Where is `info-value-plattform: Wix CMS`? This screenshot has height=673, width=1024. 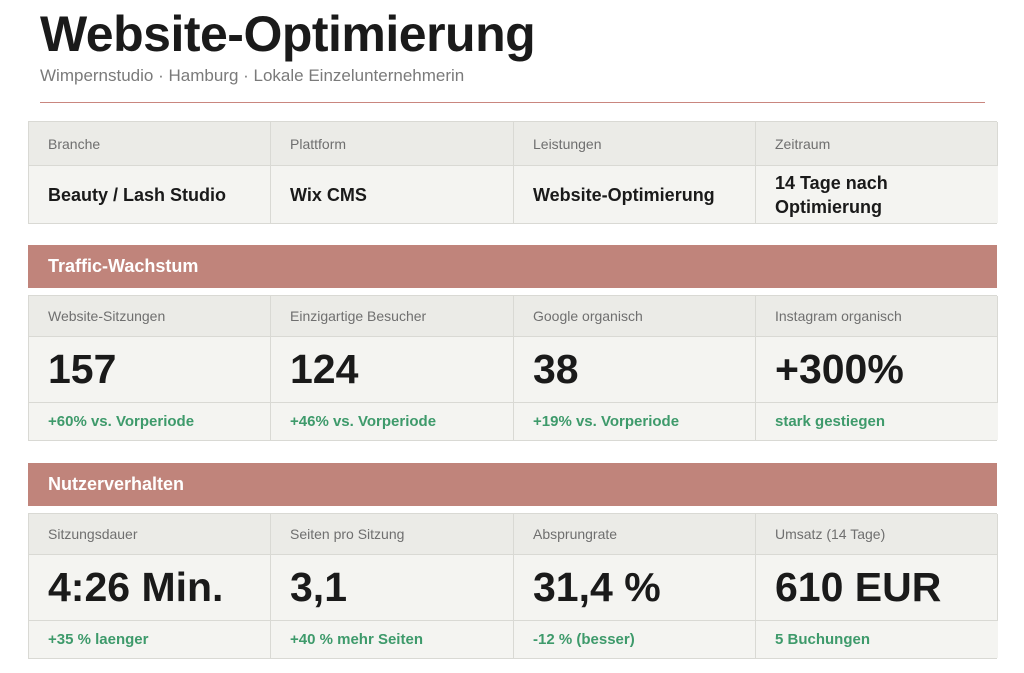 info-value-plattform: Wix CMS is located at coordinates (392, 194).